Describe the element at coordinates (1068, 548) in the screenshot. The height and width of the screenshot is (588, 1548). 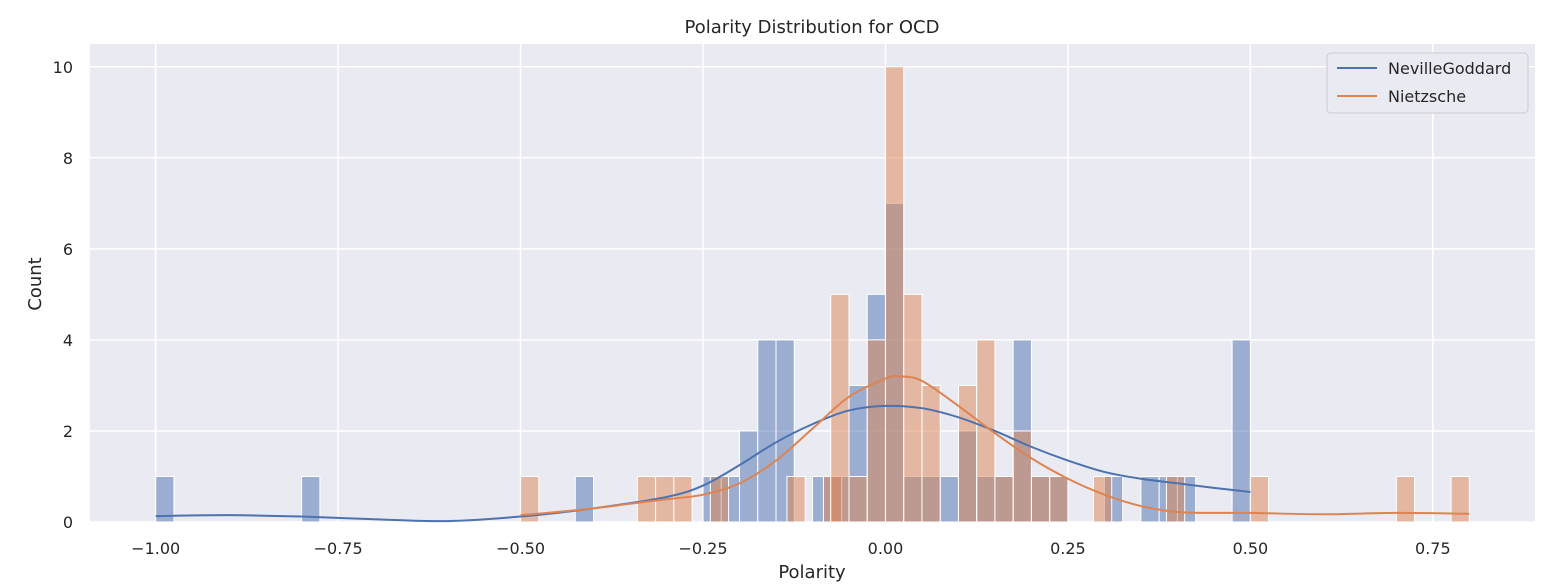
I see `x-tick-label: 0.25` at that location.